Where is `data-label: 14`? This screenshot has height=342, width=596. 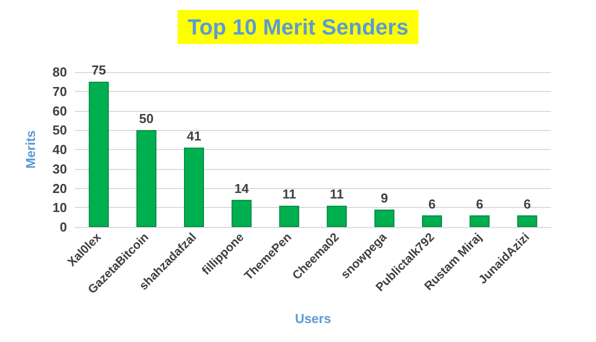
data-label: 14 is located at coordinates (242, 188).